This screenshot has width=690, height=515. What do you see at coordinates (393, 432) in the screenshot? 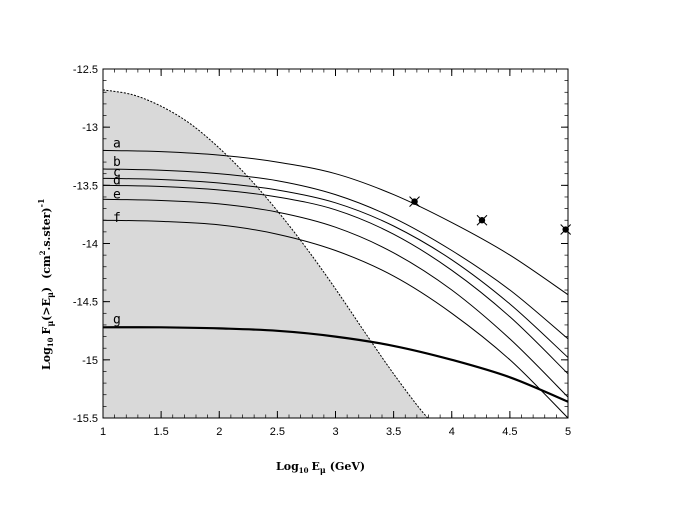
I see `x-tick-label: 3.5` at bounding box center [393, 432].